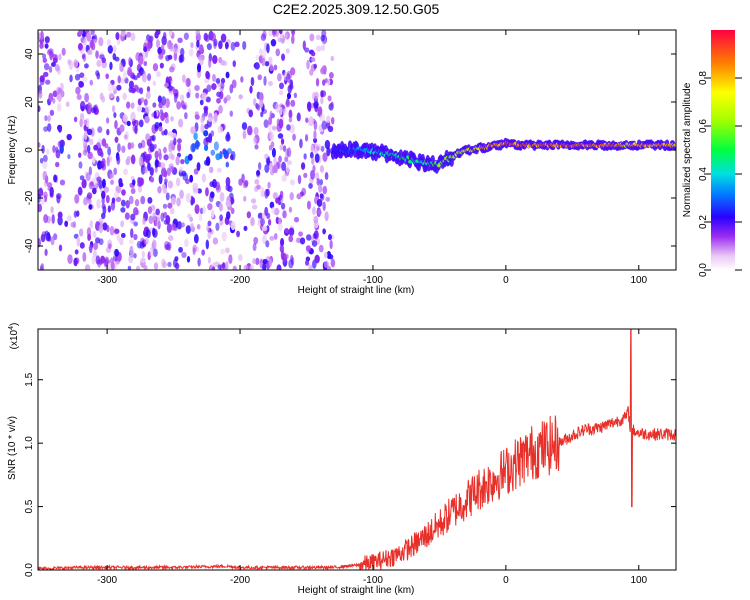 This screenshot has width=750, height=600. I want to click on snr-xlabel: Height of straight line (km), so click(356, 590).